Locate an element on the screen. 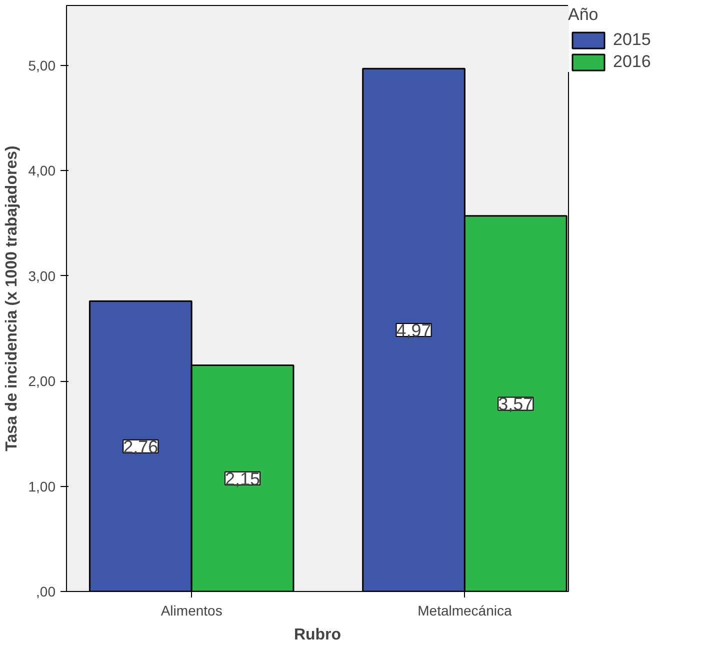 Image resolution: width=713 pixels, height=671 pixels. y-tick-label: 3,00 is located at coordinates (42, 276).